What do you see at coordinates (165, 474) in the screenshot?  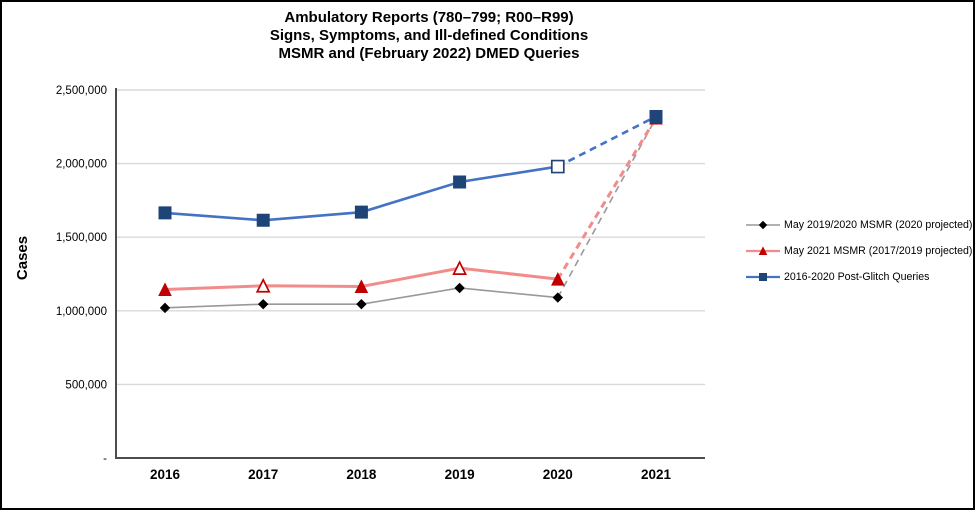 I see `x-tick-label: 2016` at bounding box center [165, 474].